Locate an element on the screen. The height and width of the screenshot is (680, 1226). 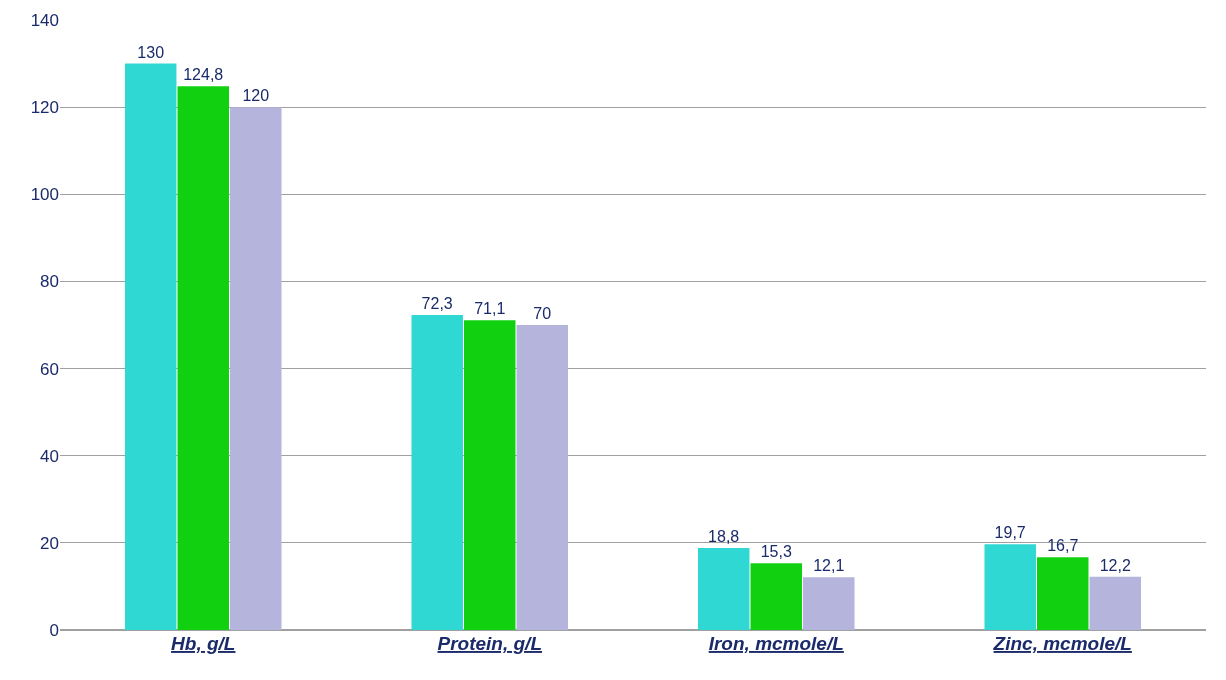
data-label: 15,3 is located at coordinates (776, 552).